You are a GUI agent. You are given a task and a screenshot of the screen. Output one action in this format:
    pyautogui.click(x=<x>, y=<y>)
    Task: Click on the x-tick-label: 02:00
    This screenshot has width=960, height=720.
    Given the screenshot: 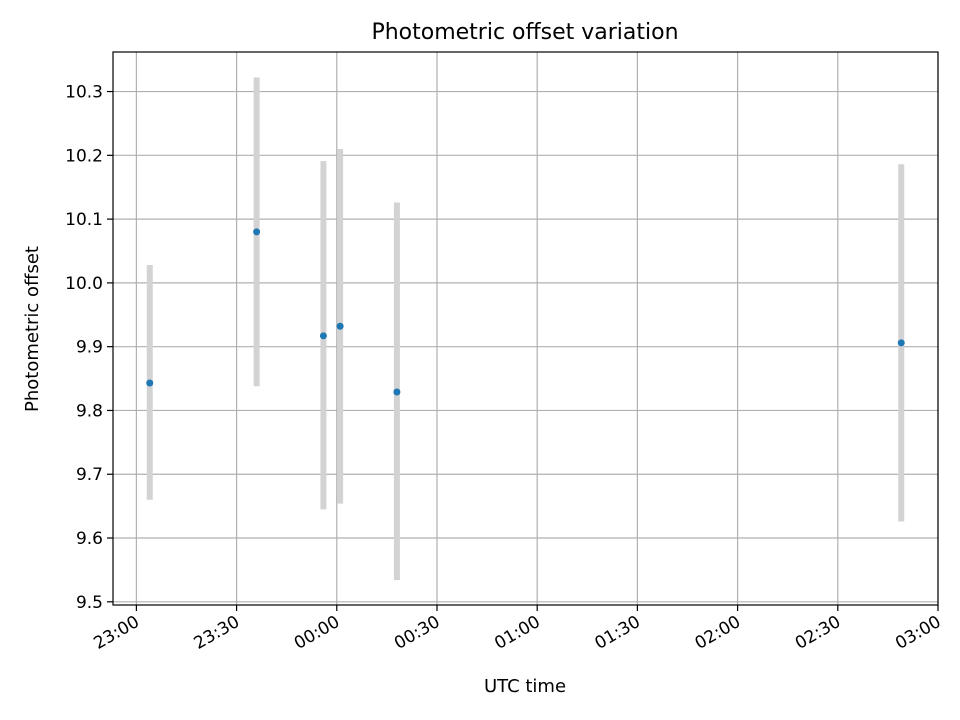 What is the action you would take?
    pyautogui.click(x=718, y=633)
    